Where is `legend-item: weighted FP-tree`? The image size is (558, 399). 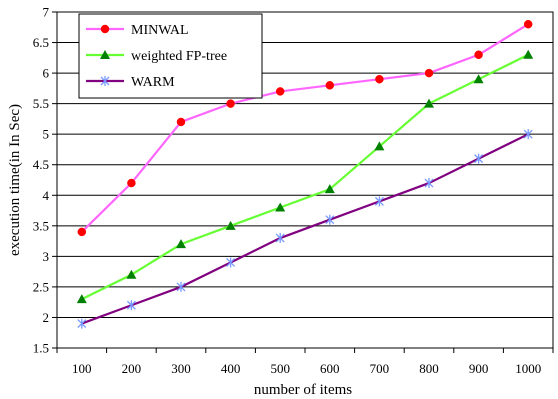
legend-item: weighted FP-tree is located at coordinates (156, 56).